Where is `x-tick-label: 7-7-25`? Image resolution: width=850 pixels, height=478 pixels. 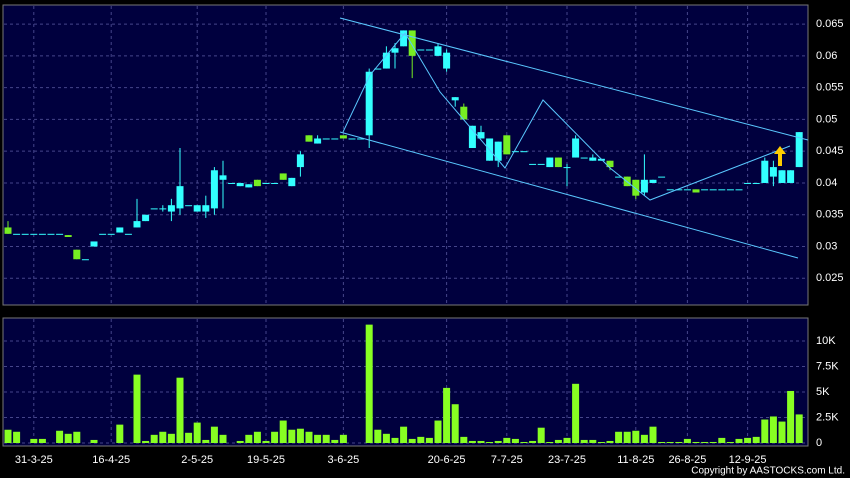 x-tick-label: 7-7-25 is located at coordinates (507, 460).